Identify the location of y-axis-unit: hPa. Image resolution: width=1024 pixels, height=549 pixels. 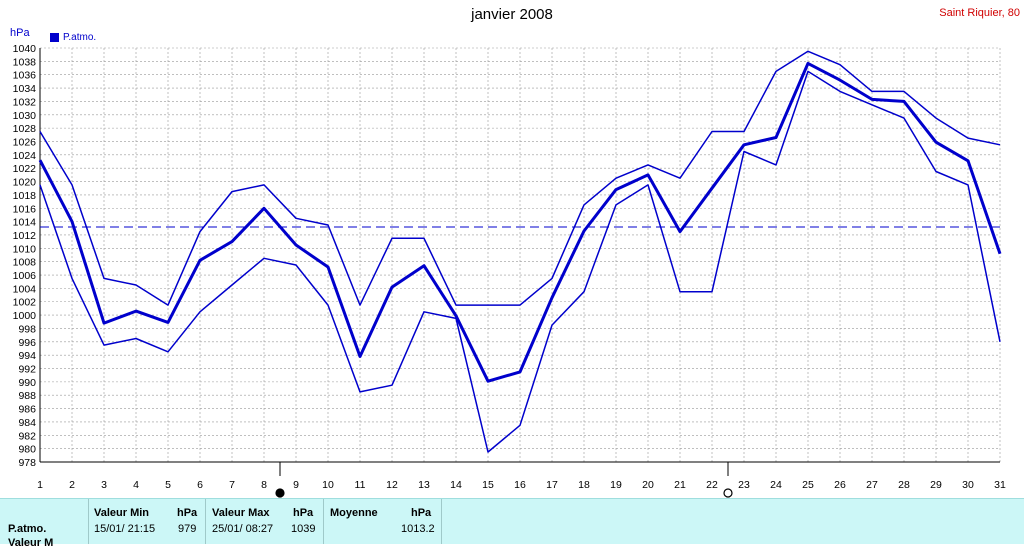
(20, 33).